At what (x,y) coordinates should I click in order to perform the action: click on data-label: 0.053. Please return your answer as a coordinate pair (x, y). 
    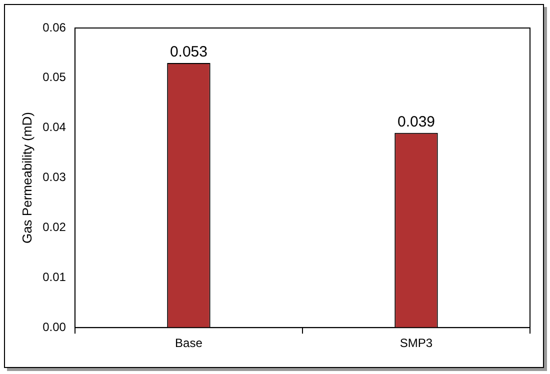
    Looking at the image, I should click on (189, 52).